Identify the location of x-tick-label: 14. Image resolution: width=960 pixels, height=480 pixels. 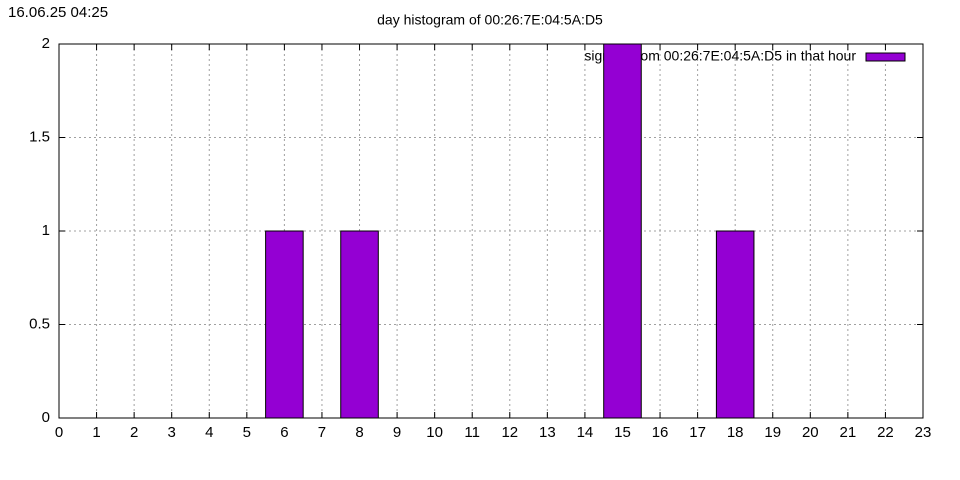
(585, 432).